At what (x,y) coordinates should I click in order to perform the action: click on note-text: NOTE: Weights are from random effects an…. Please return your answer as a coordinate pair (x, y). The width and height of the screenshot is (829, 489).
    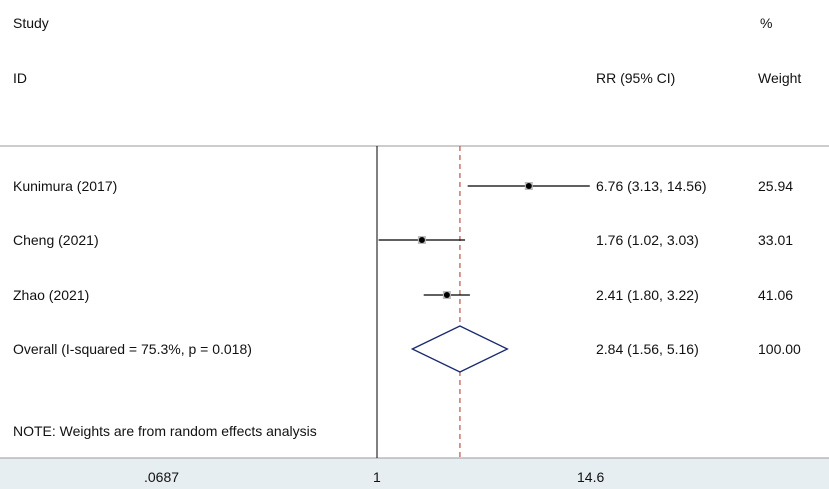
    Looking at the image, I should click on (165, 431).